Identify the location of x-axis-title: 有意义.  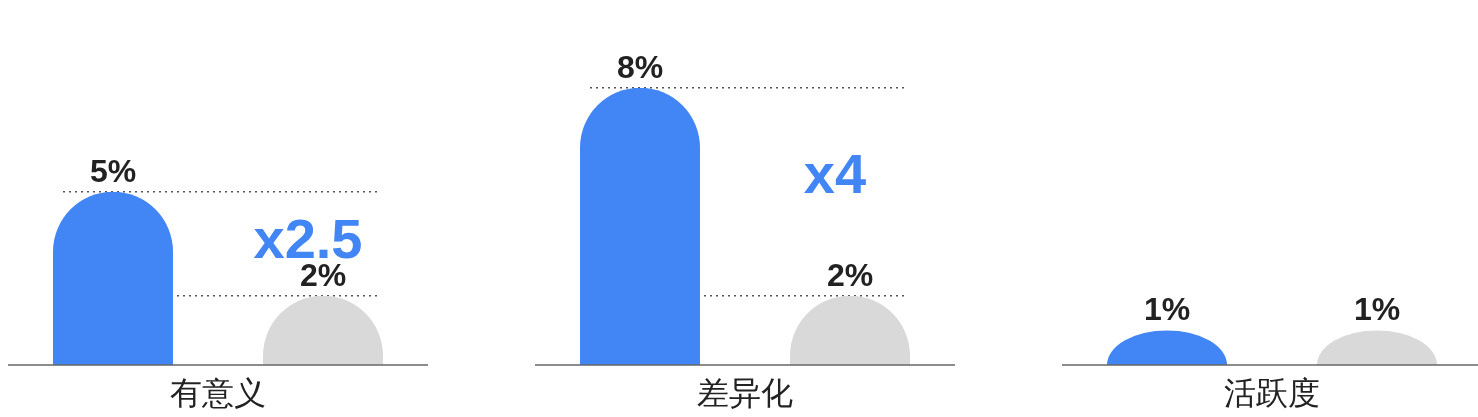
(218, 393).